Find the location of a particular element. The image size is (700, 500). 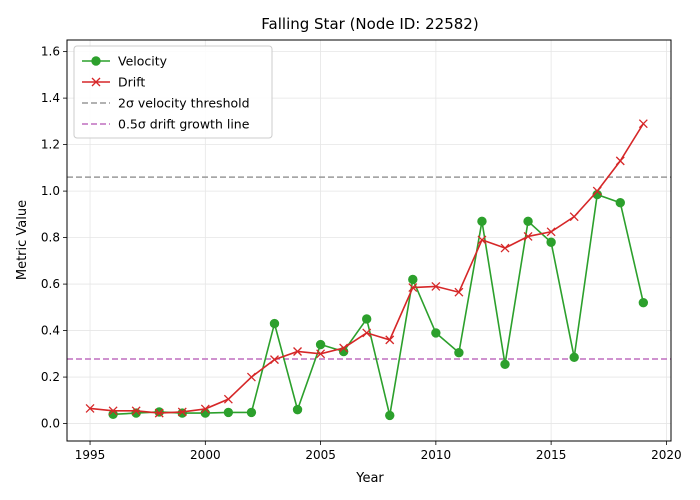

x-tick-label: 2005 is located at coordinates (320, 455).